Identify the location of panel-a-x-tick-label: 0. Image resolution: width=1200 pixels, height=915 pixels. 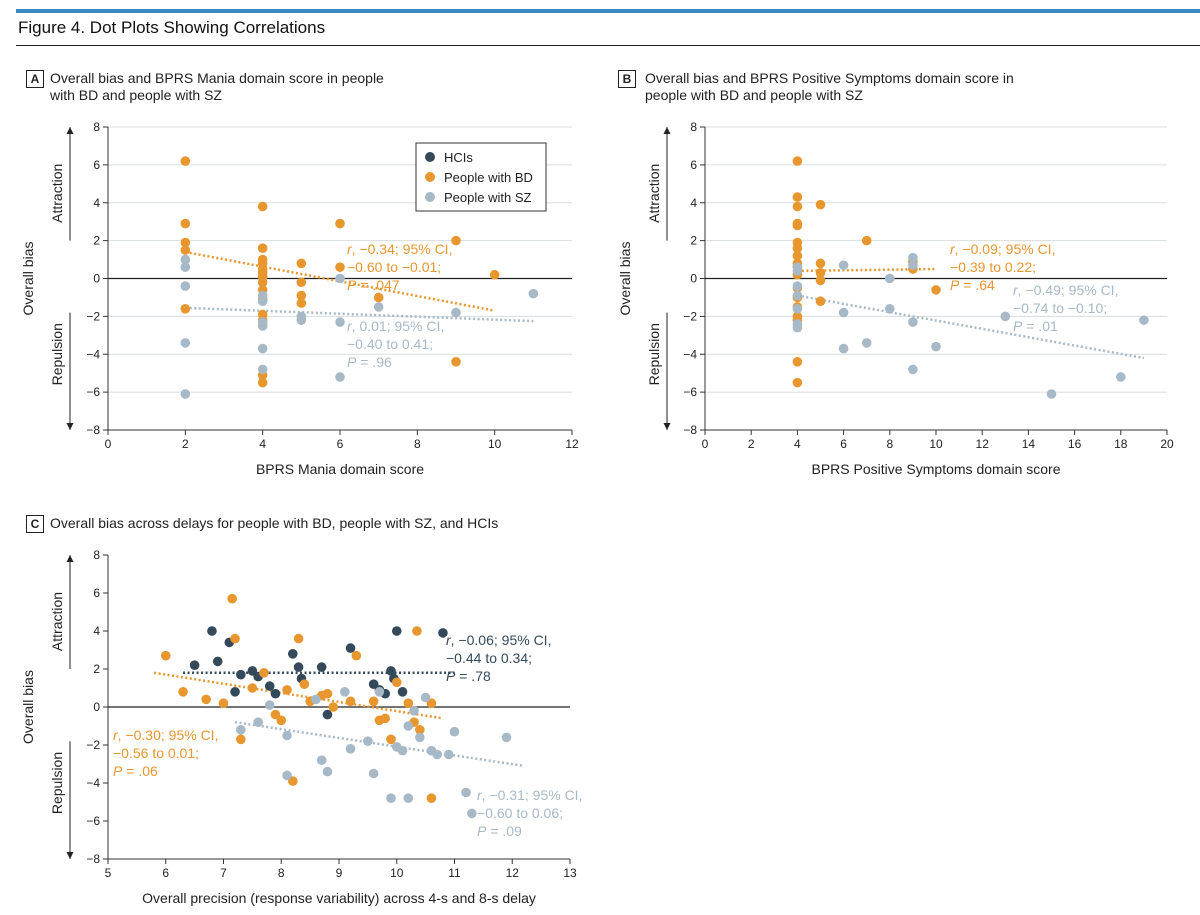
(108, 444).